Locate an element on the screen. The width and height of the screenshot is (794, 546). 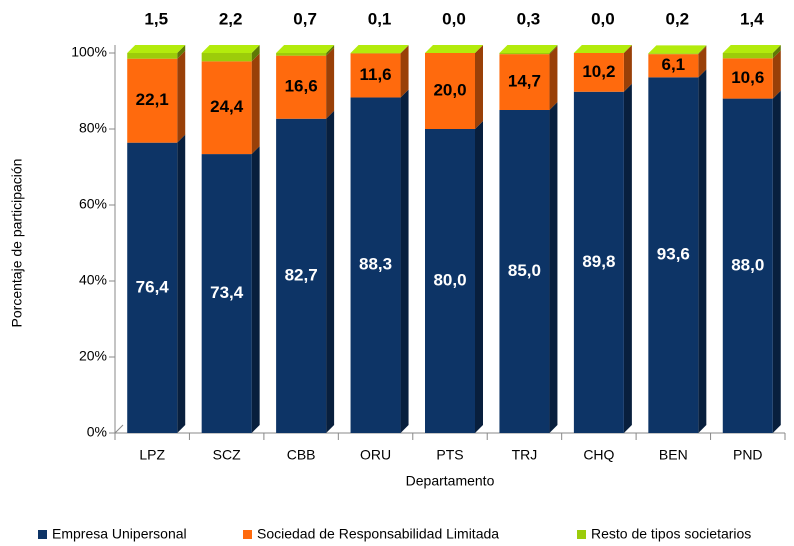
x-tick-label: BEN is located at coordinates (673, 455).